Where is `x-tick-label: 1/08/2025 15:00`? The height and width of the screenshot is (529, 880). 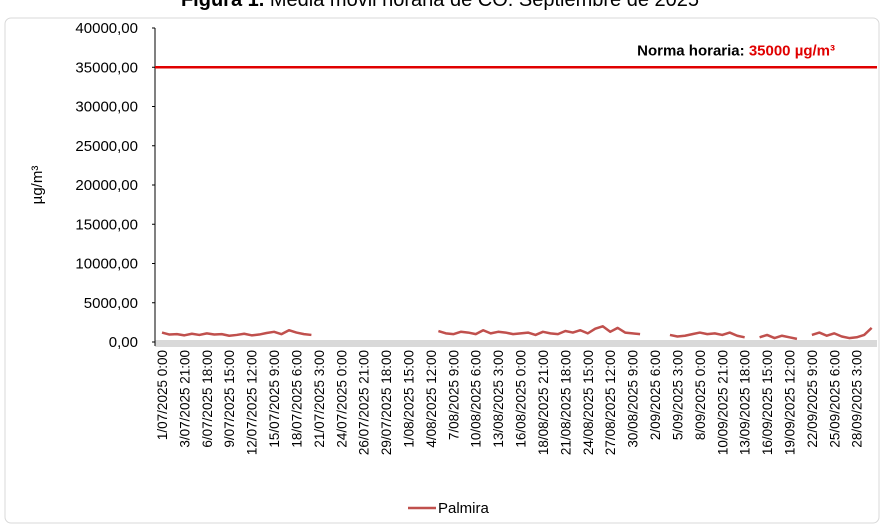
x-tick-label: 1/08/2025 15:00 is located at coordinates (409, 399).